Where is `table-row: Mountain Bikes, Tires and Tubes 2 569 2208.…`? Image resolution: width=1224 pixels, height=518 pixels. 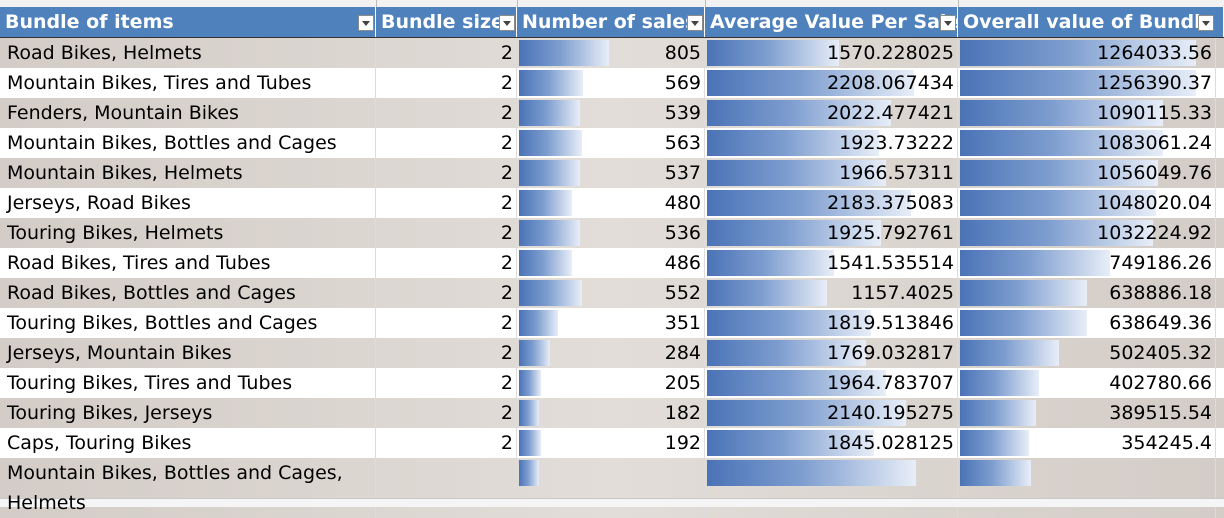 table-row: Mountain Bikes, Tires and Tubes 2 569 2208.… is located at coordinates (612, 83).